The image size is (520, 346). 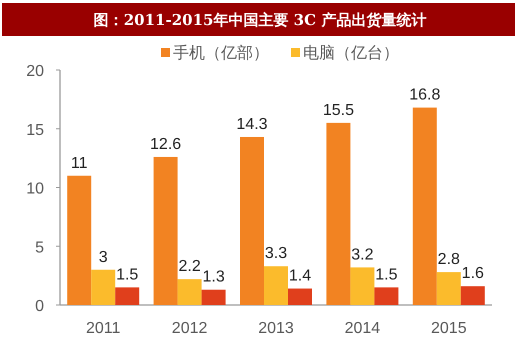 I want to click on y-tick-label: 10, so click(x=35, y=189).